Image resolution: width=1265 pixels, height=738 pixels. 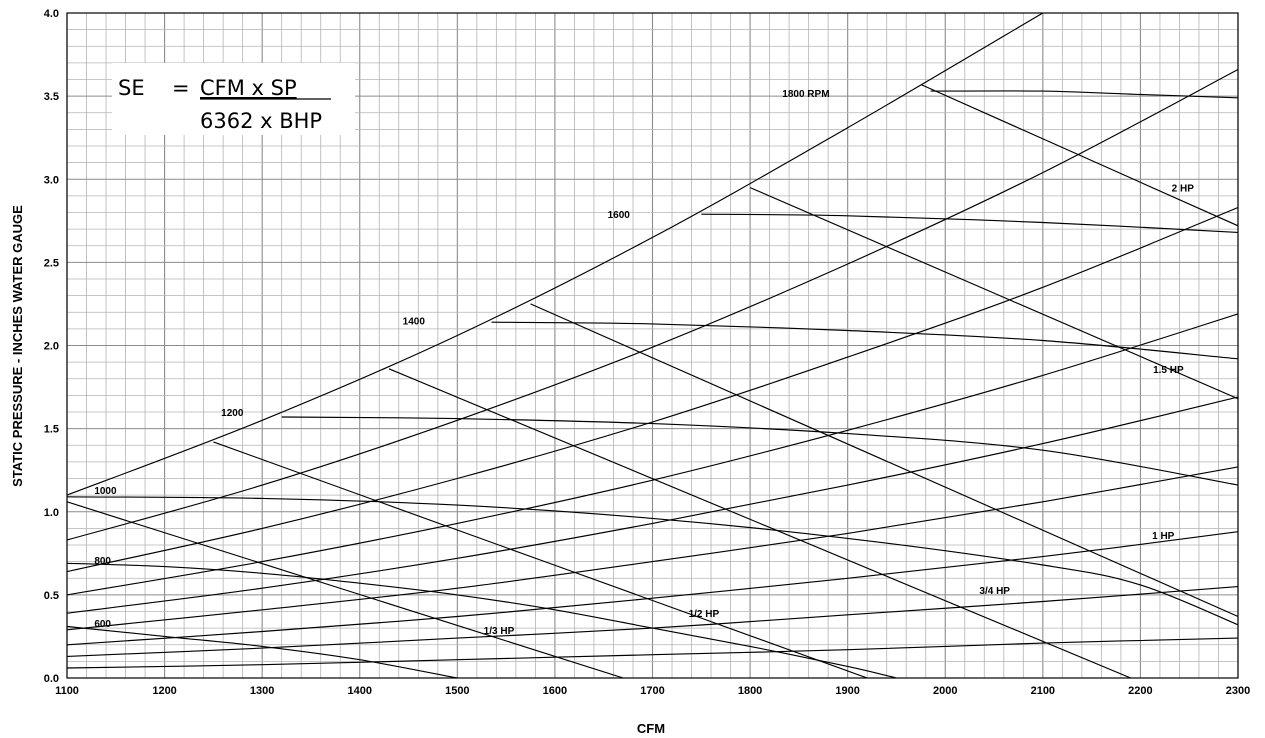 What do you see at coordinates (181, 88) in the screenshot?
I see `formula-equals: =` at bounding box center [181, 88].